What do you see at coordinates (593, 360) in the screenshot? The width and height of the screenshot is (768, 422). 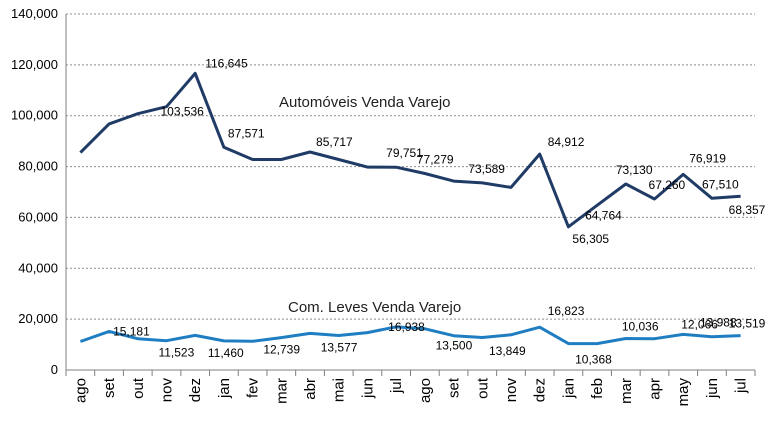 I see `data-label: 10,368` at bounding box center [593, 360].